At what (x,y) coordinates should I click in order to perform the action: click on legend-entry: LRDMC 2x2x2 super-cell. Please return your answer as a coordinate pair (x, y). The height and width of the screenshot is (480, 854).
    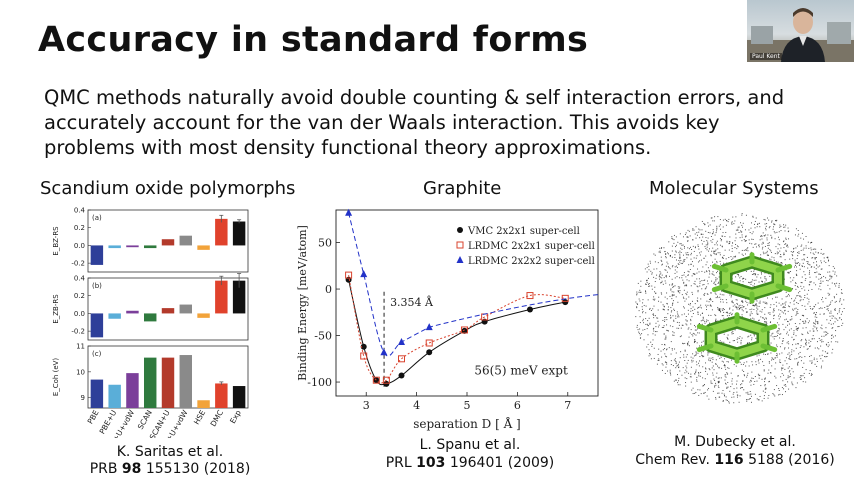
    Looking at the image, I should click on (531, 261).